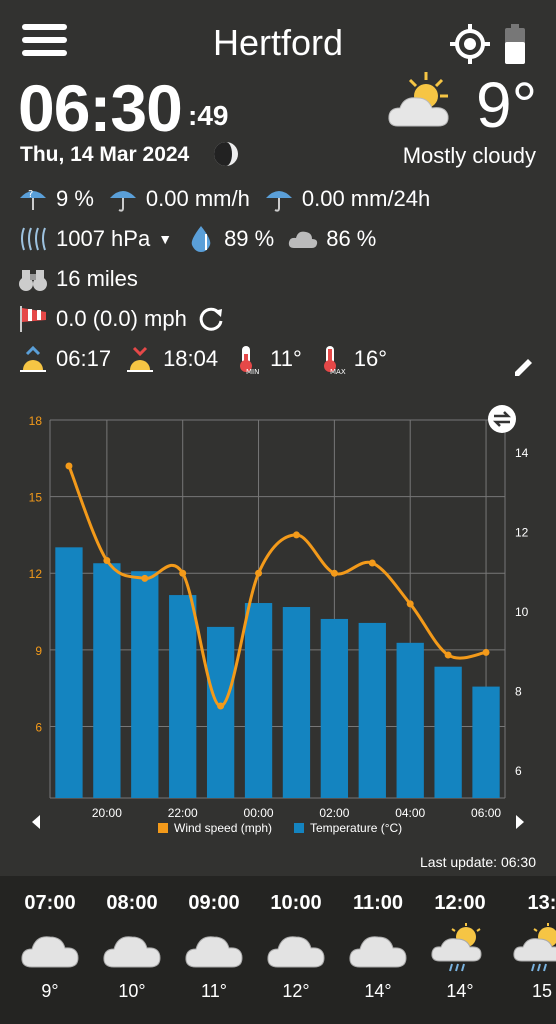 The height and width of the screenshot is (1024, 556). What do you see at coordinates (522, 532) in the screenshot?
I see `y-right-tick: 12` at bounding box center [522, 532].